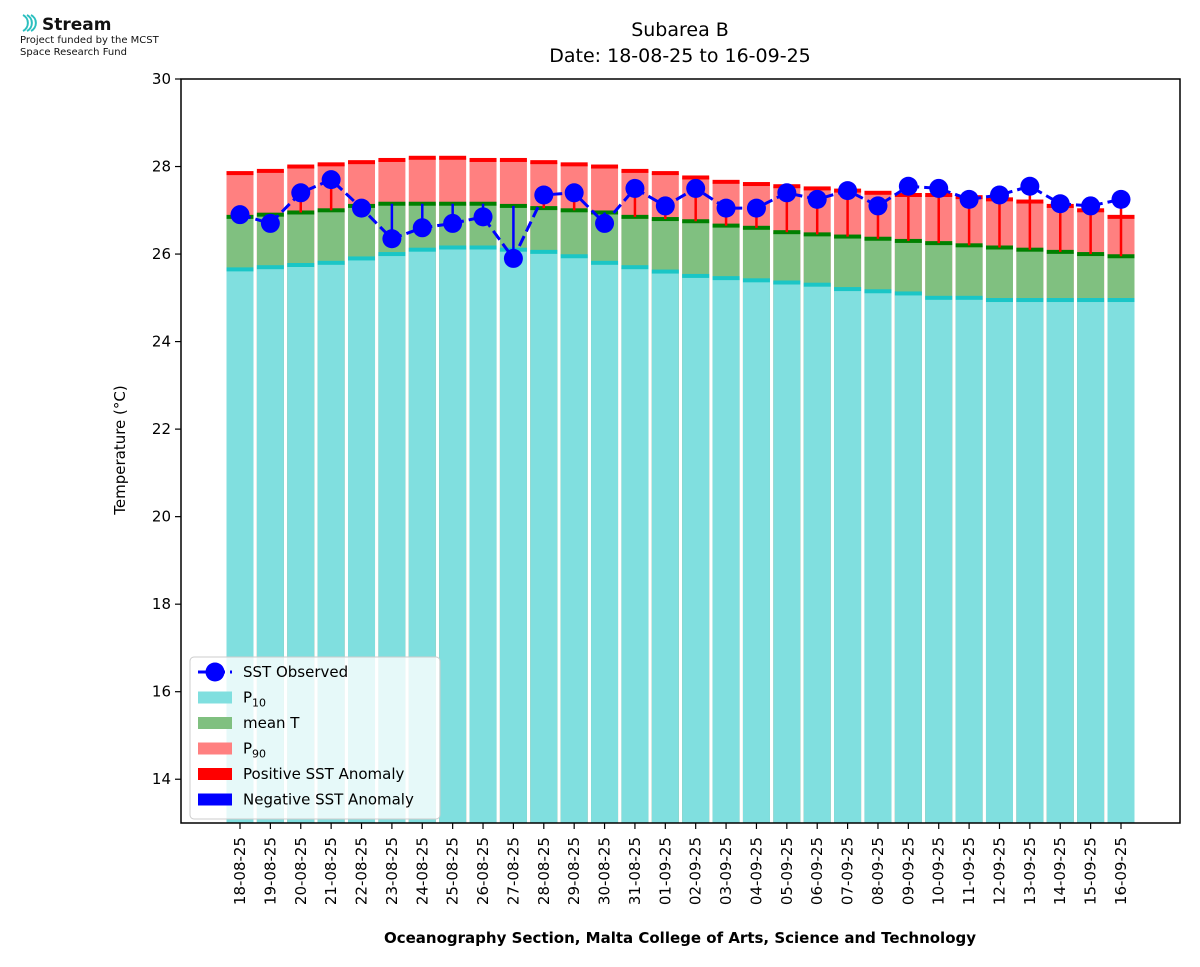 The image size is (1200, 967). What do you see at coordinates (328, 800) in the screenshot?
I see `legend-label: Negative SST Anomaly` at bounding box center [328, 800].